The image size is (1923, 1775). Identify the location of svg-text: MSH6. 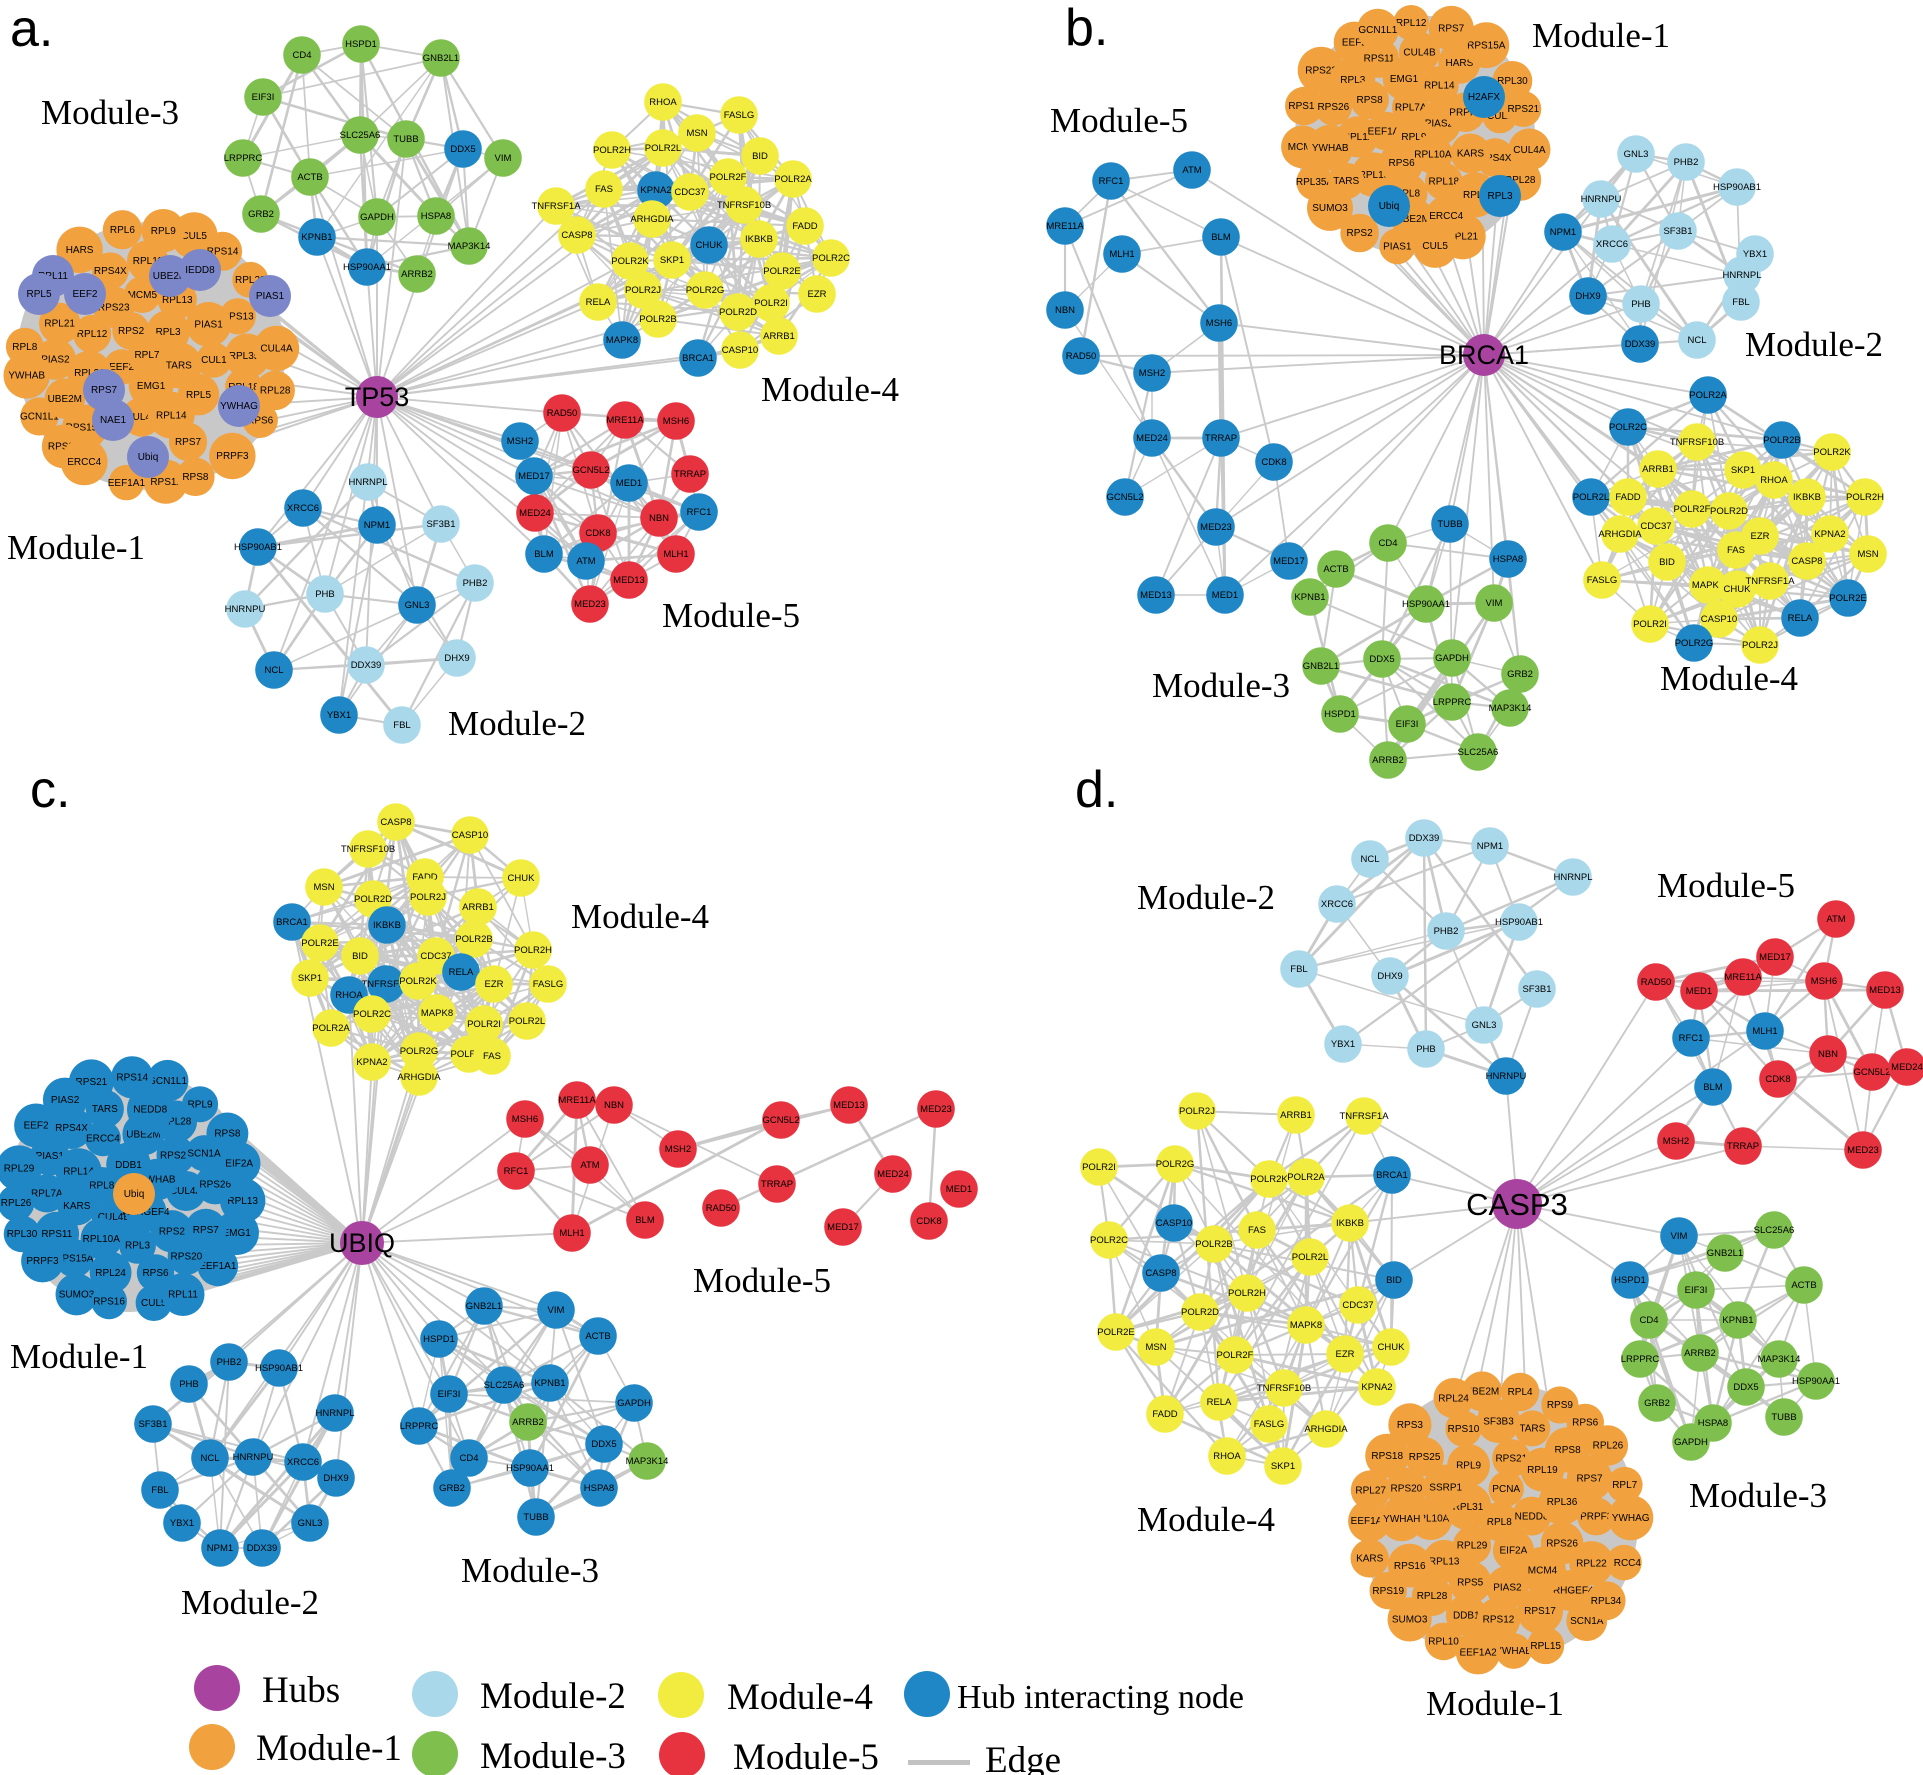
(676, 421).